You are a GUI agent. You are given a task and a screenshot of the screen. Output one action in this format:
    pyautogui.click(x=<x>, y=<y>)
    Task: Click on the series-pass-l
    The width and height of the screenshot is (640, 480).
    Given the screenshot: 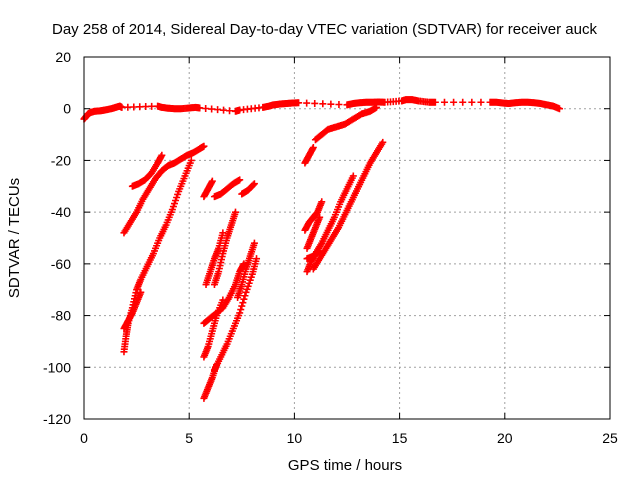 What is the action you would take?
    pyautogui.click(x=235, y=314)
    